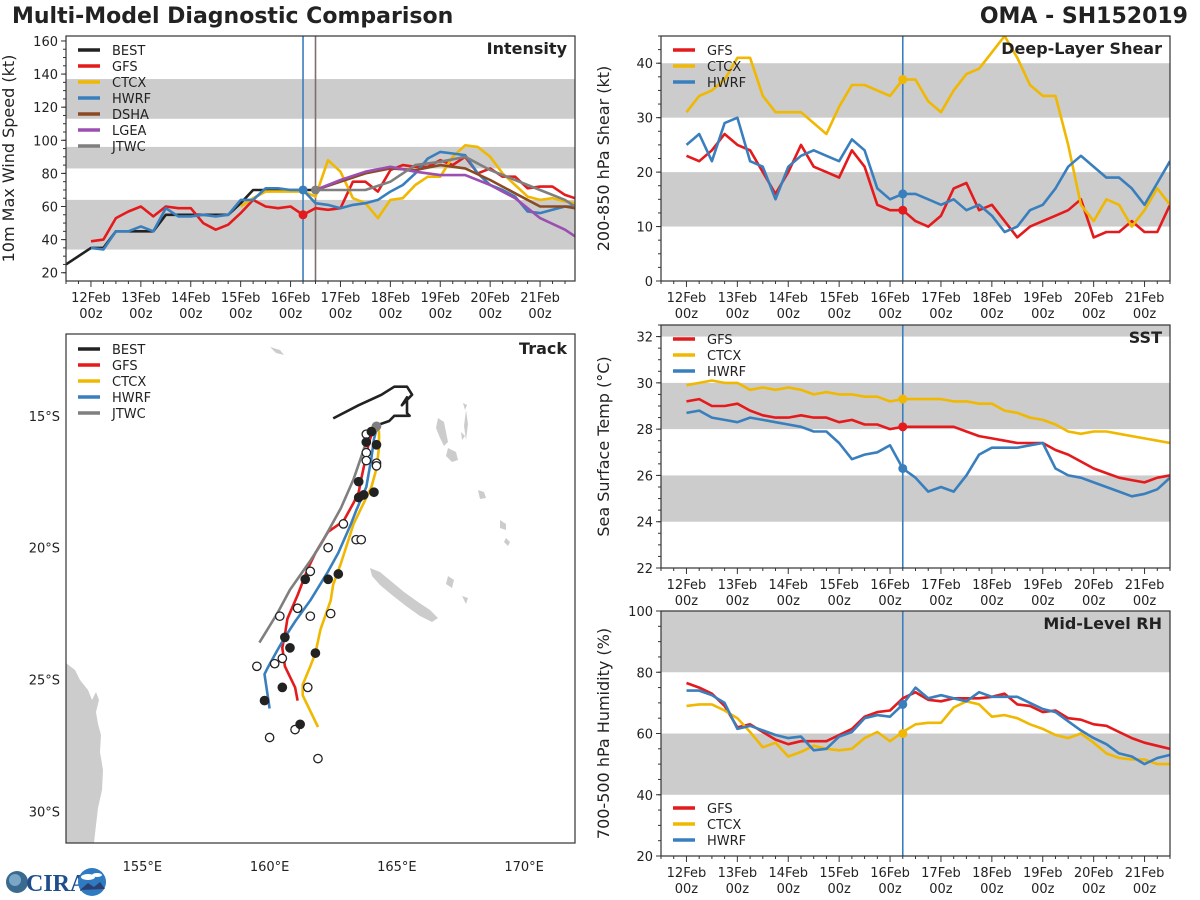 This screenshot has width=1200, height=900. I want to click on legend-label-jtwc: JTWC, so click(128, 414).